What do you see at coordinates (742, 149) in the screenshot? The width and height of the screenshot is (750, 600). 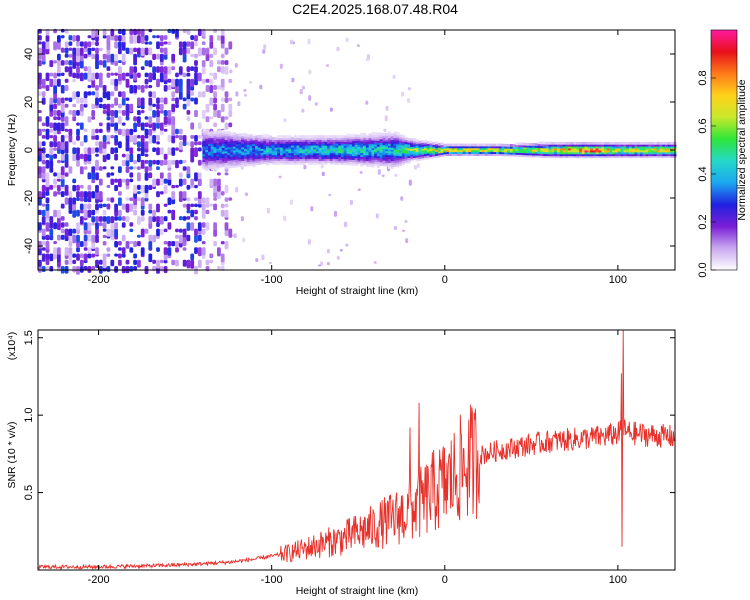 I see `colorbar-label: Normalized spectral amplitude` at bounding box center [742, 149].